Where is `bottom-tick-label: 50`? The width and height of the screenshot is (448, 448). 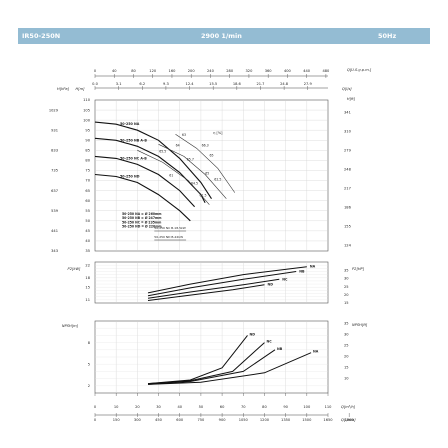 bottom-tick-label: 50 is located at coordinates (201, 407).